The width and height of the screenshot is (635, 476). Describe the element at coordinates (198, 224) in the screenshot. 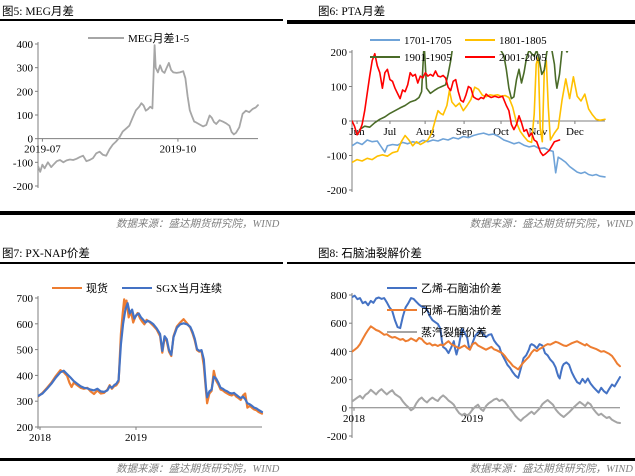

I see `attribution-top-left: 数据来源：盛达期货研究院，WIND` at that location.